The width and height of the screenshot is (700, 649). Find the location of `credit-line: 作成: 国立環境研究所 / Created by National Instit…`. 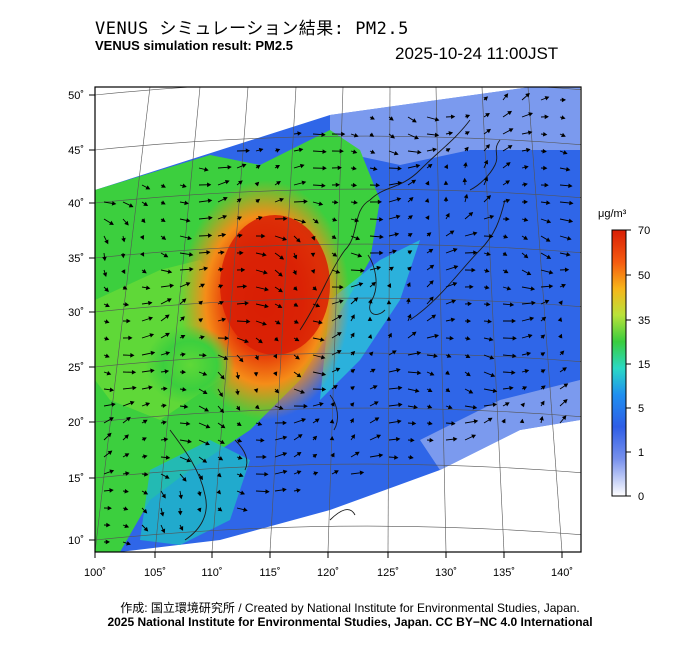

credit-line: 作成: 国立環境研究所 / Created by National Instit… is located at coordinates (350, 608).